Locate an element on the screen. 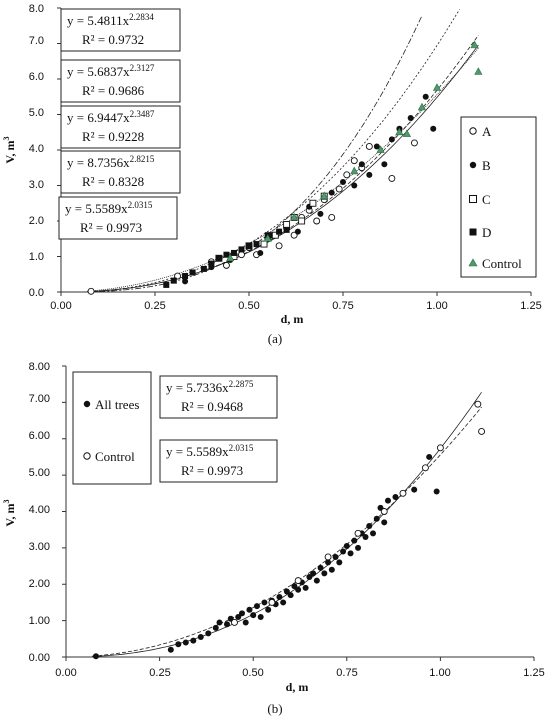 This screenshot has height=722, width=550. panel-b-xtick-3: 0.75 is located at coordinates (346, 673).